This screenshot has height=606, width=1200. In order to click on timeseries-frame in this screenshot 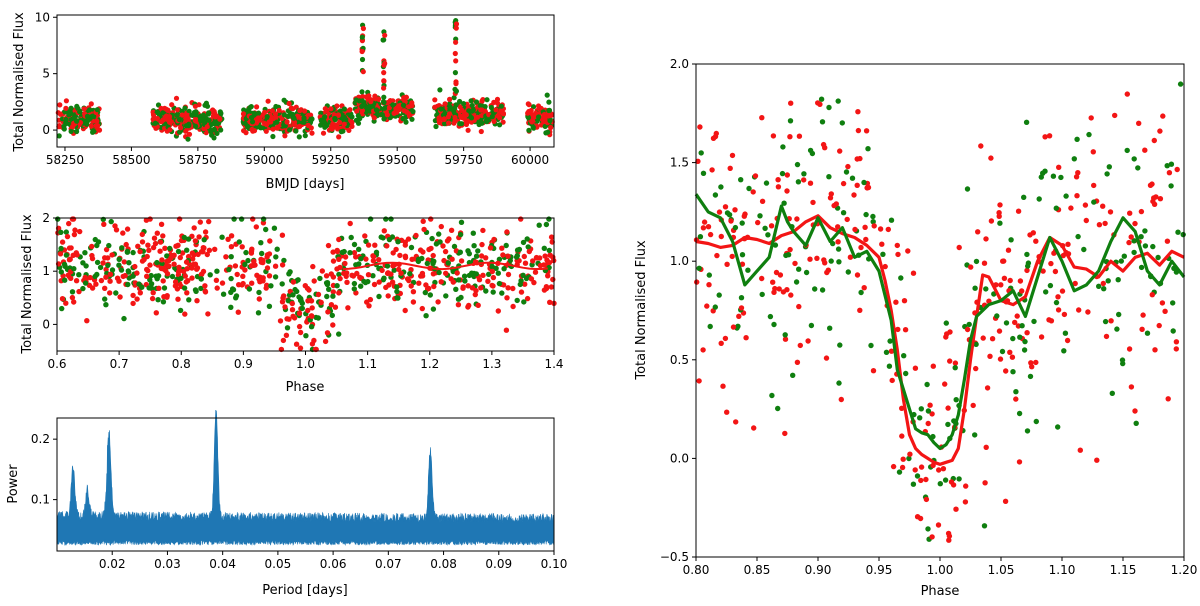, I will do `click(305, 81)`.